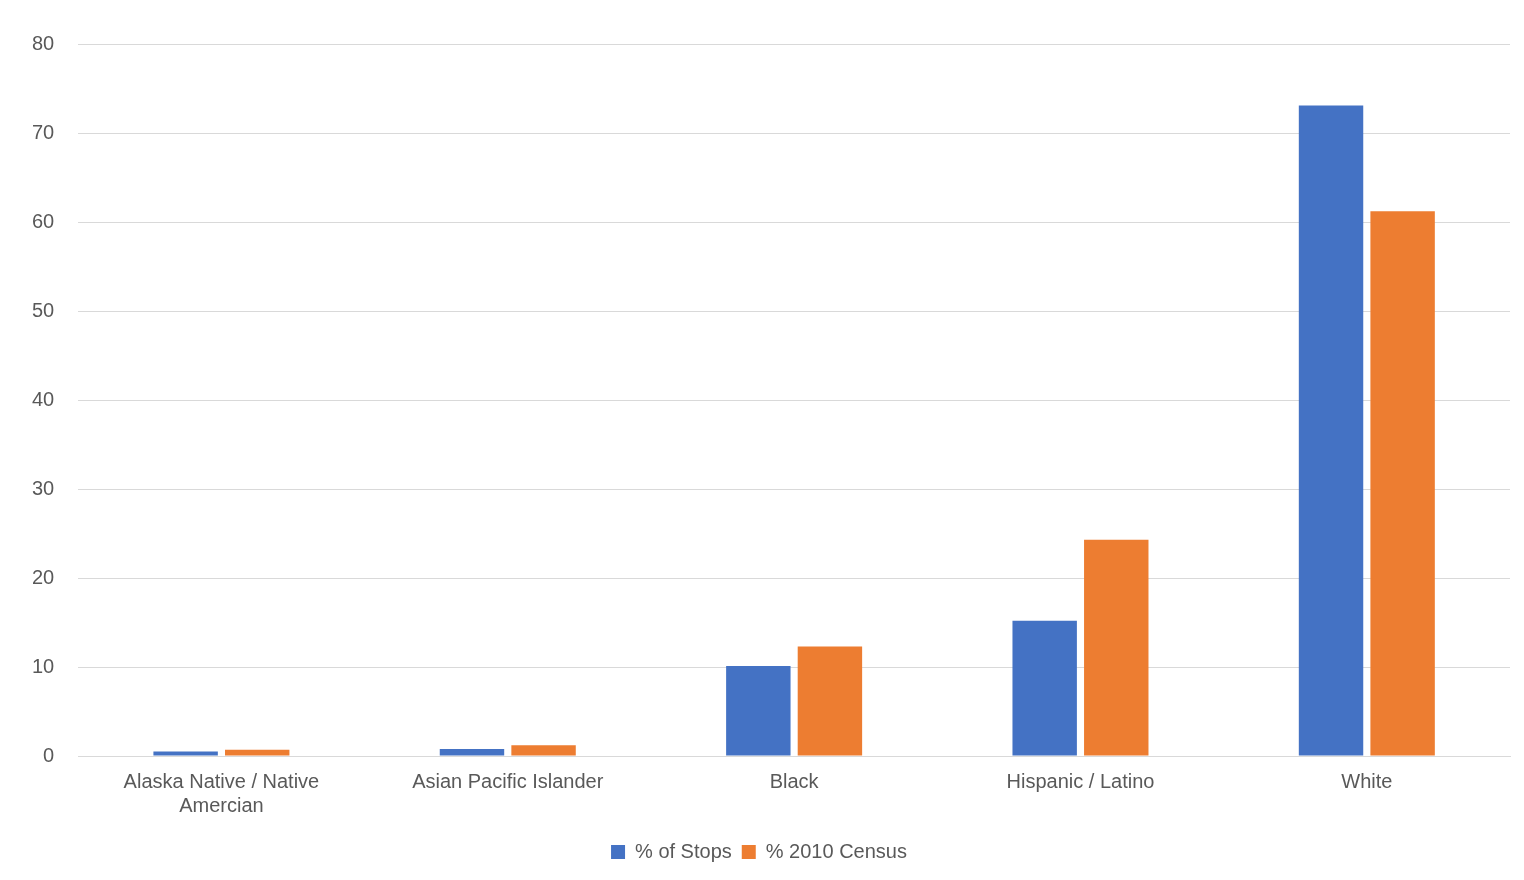 The image size is (1524, 880). Describe the element at coordinates (1367, 780) in the screenshot. I see `x-tick-label: White` at that location.